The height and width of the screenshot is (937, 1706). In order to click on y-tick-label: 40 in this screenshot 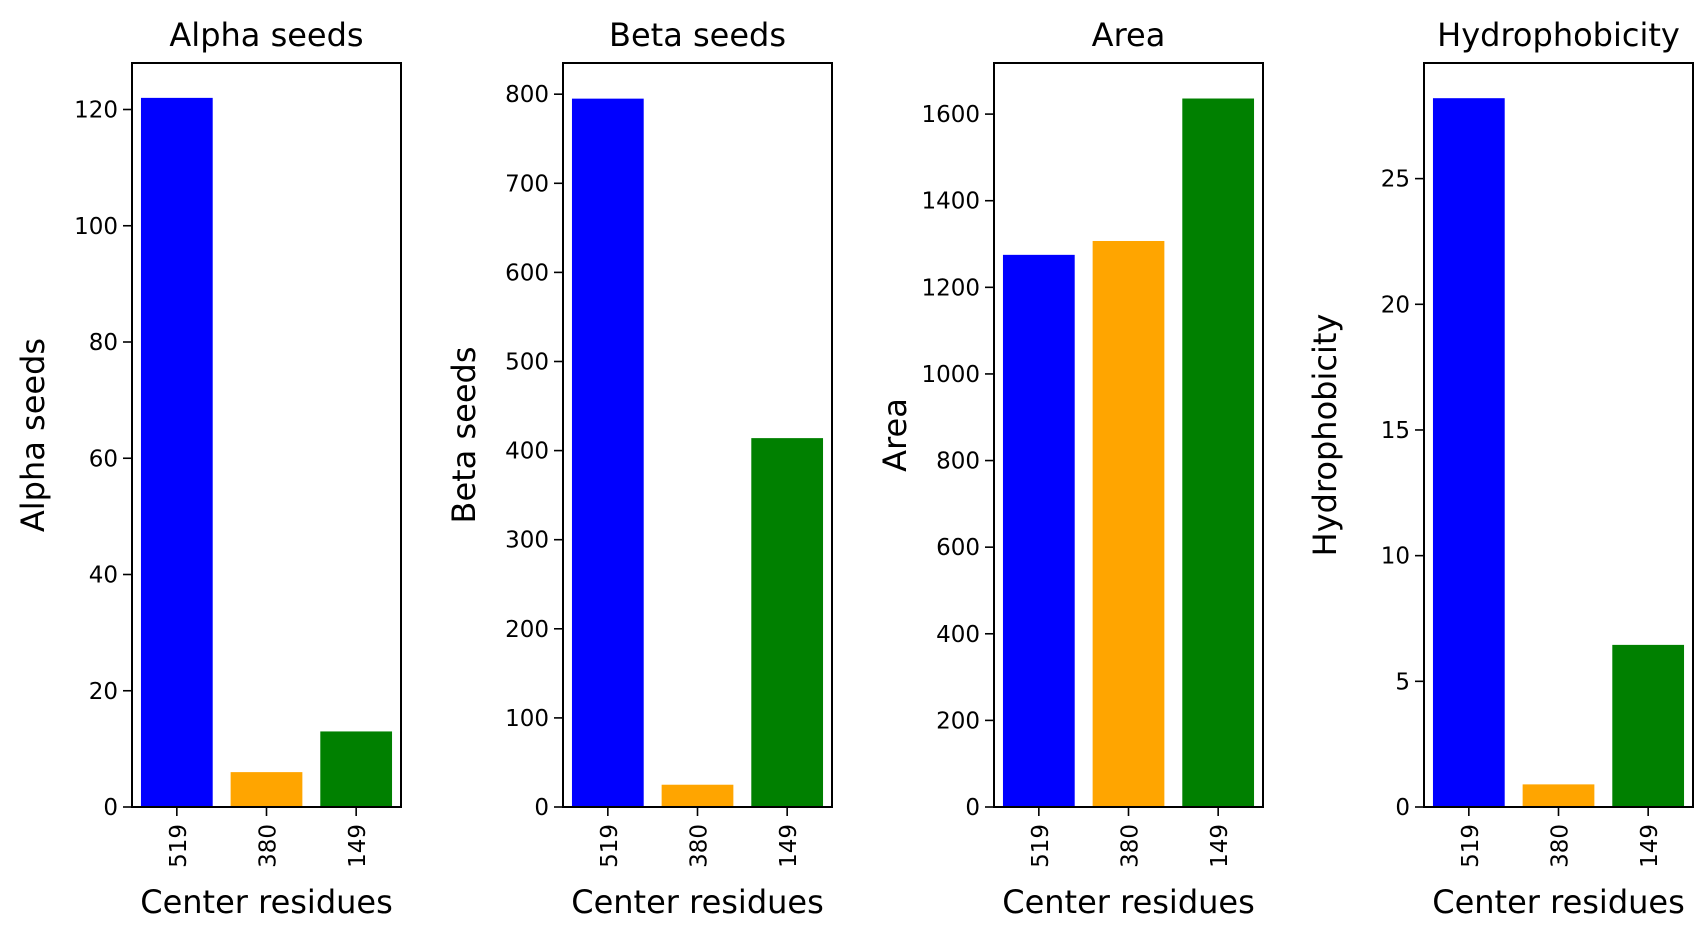, I will do `click(103, 576)`.